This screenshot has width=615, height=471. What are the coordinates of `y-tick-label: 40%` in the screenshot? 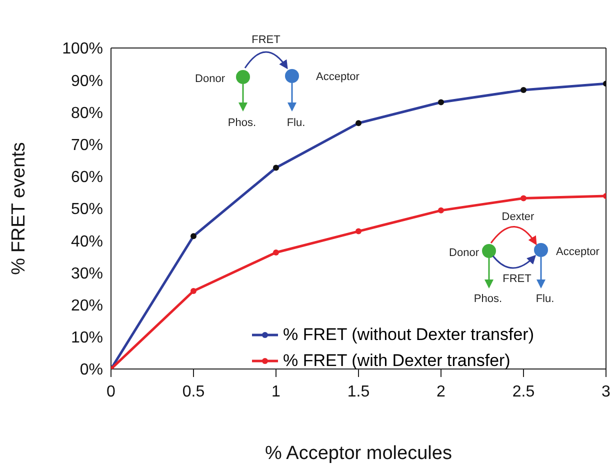 It's located at (86, 241).